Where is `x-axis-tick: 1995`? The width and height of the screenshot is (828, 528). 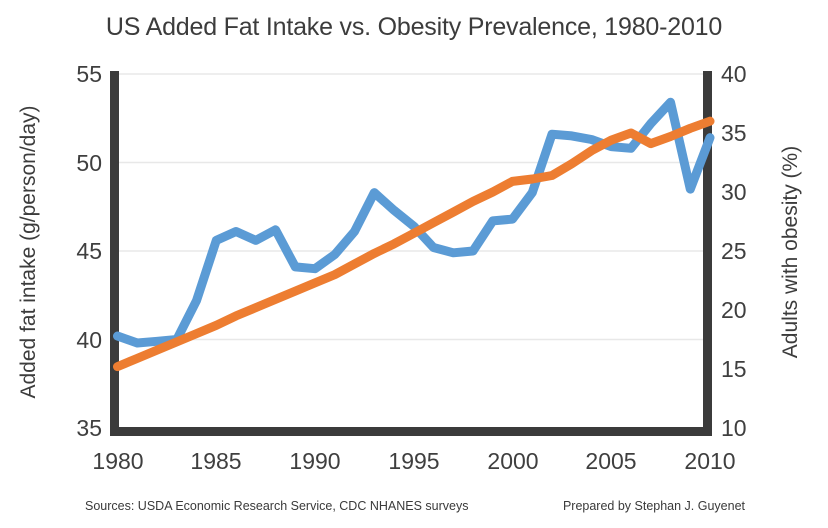
x-axis-tick: 1995 is located at coordinates (414, 461).